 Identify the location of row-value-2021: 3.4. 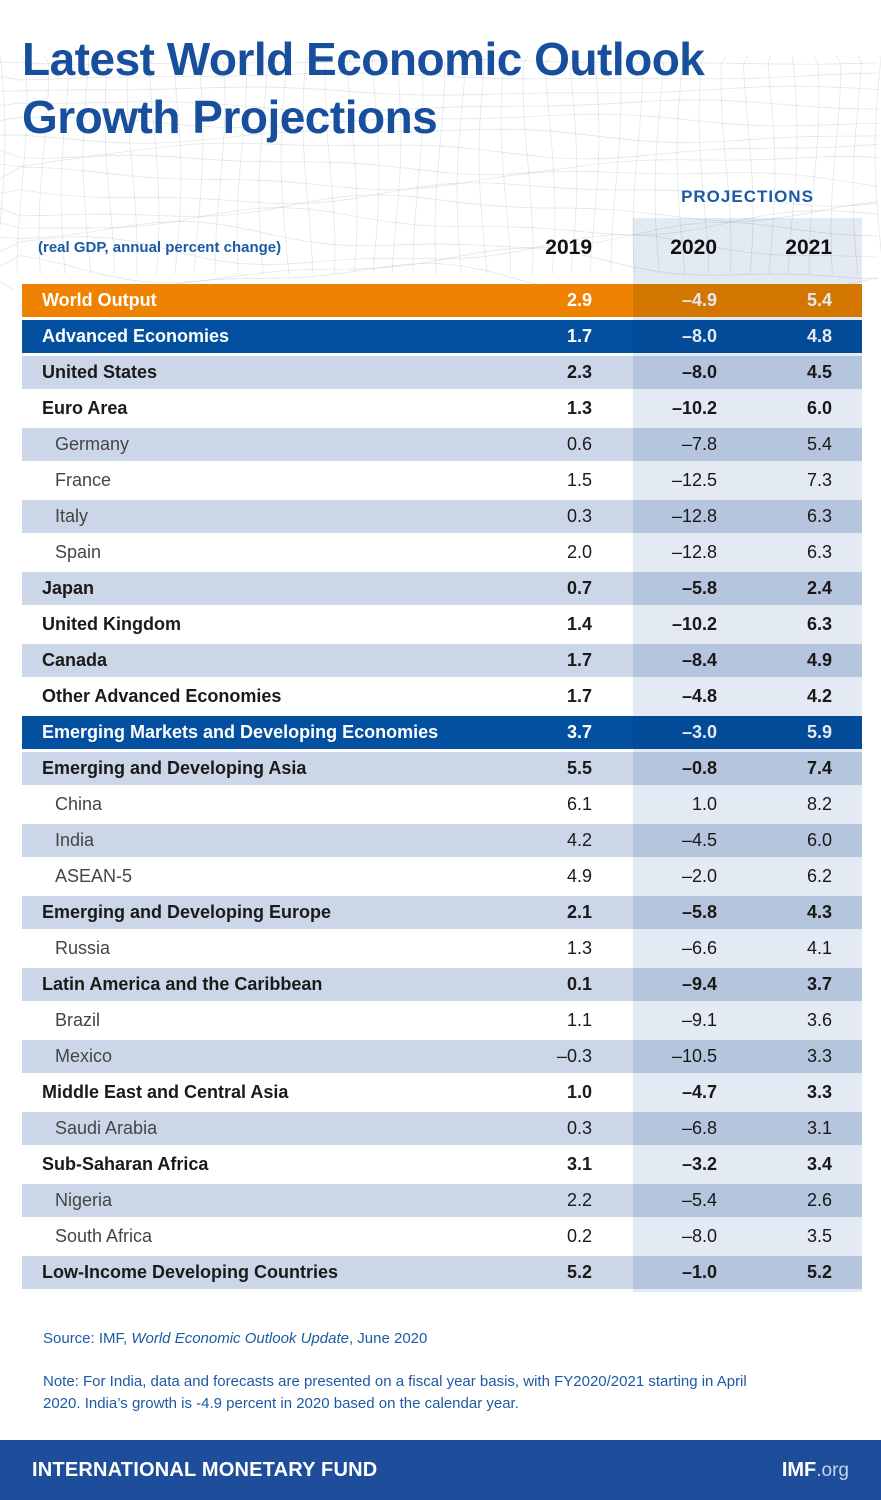
(819, 1164).